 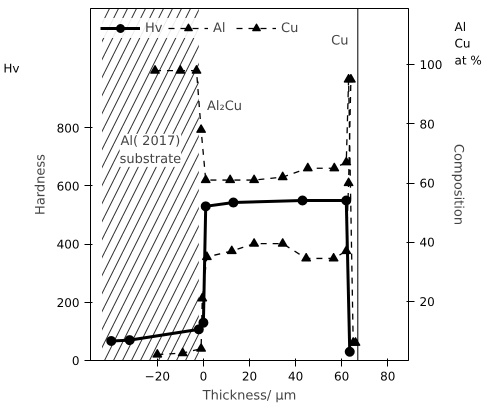 I want to click on ref-line-label: Cu, so click(x=339, y=41).